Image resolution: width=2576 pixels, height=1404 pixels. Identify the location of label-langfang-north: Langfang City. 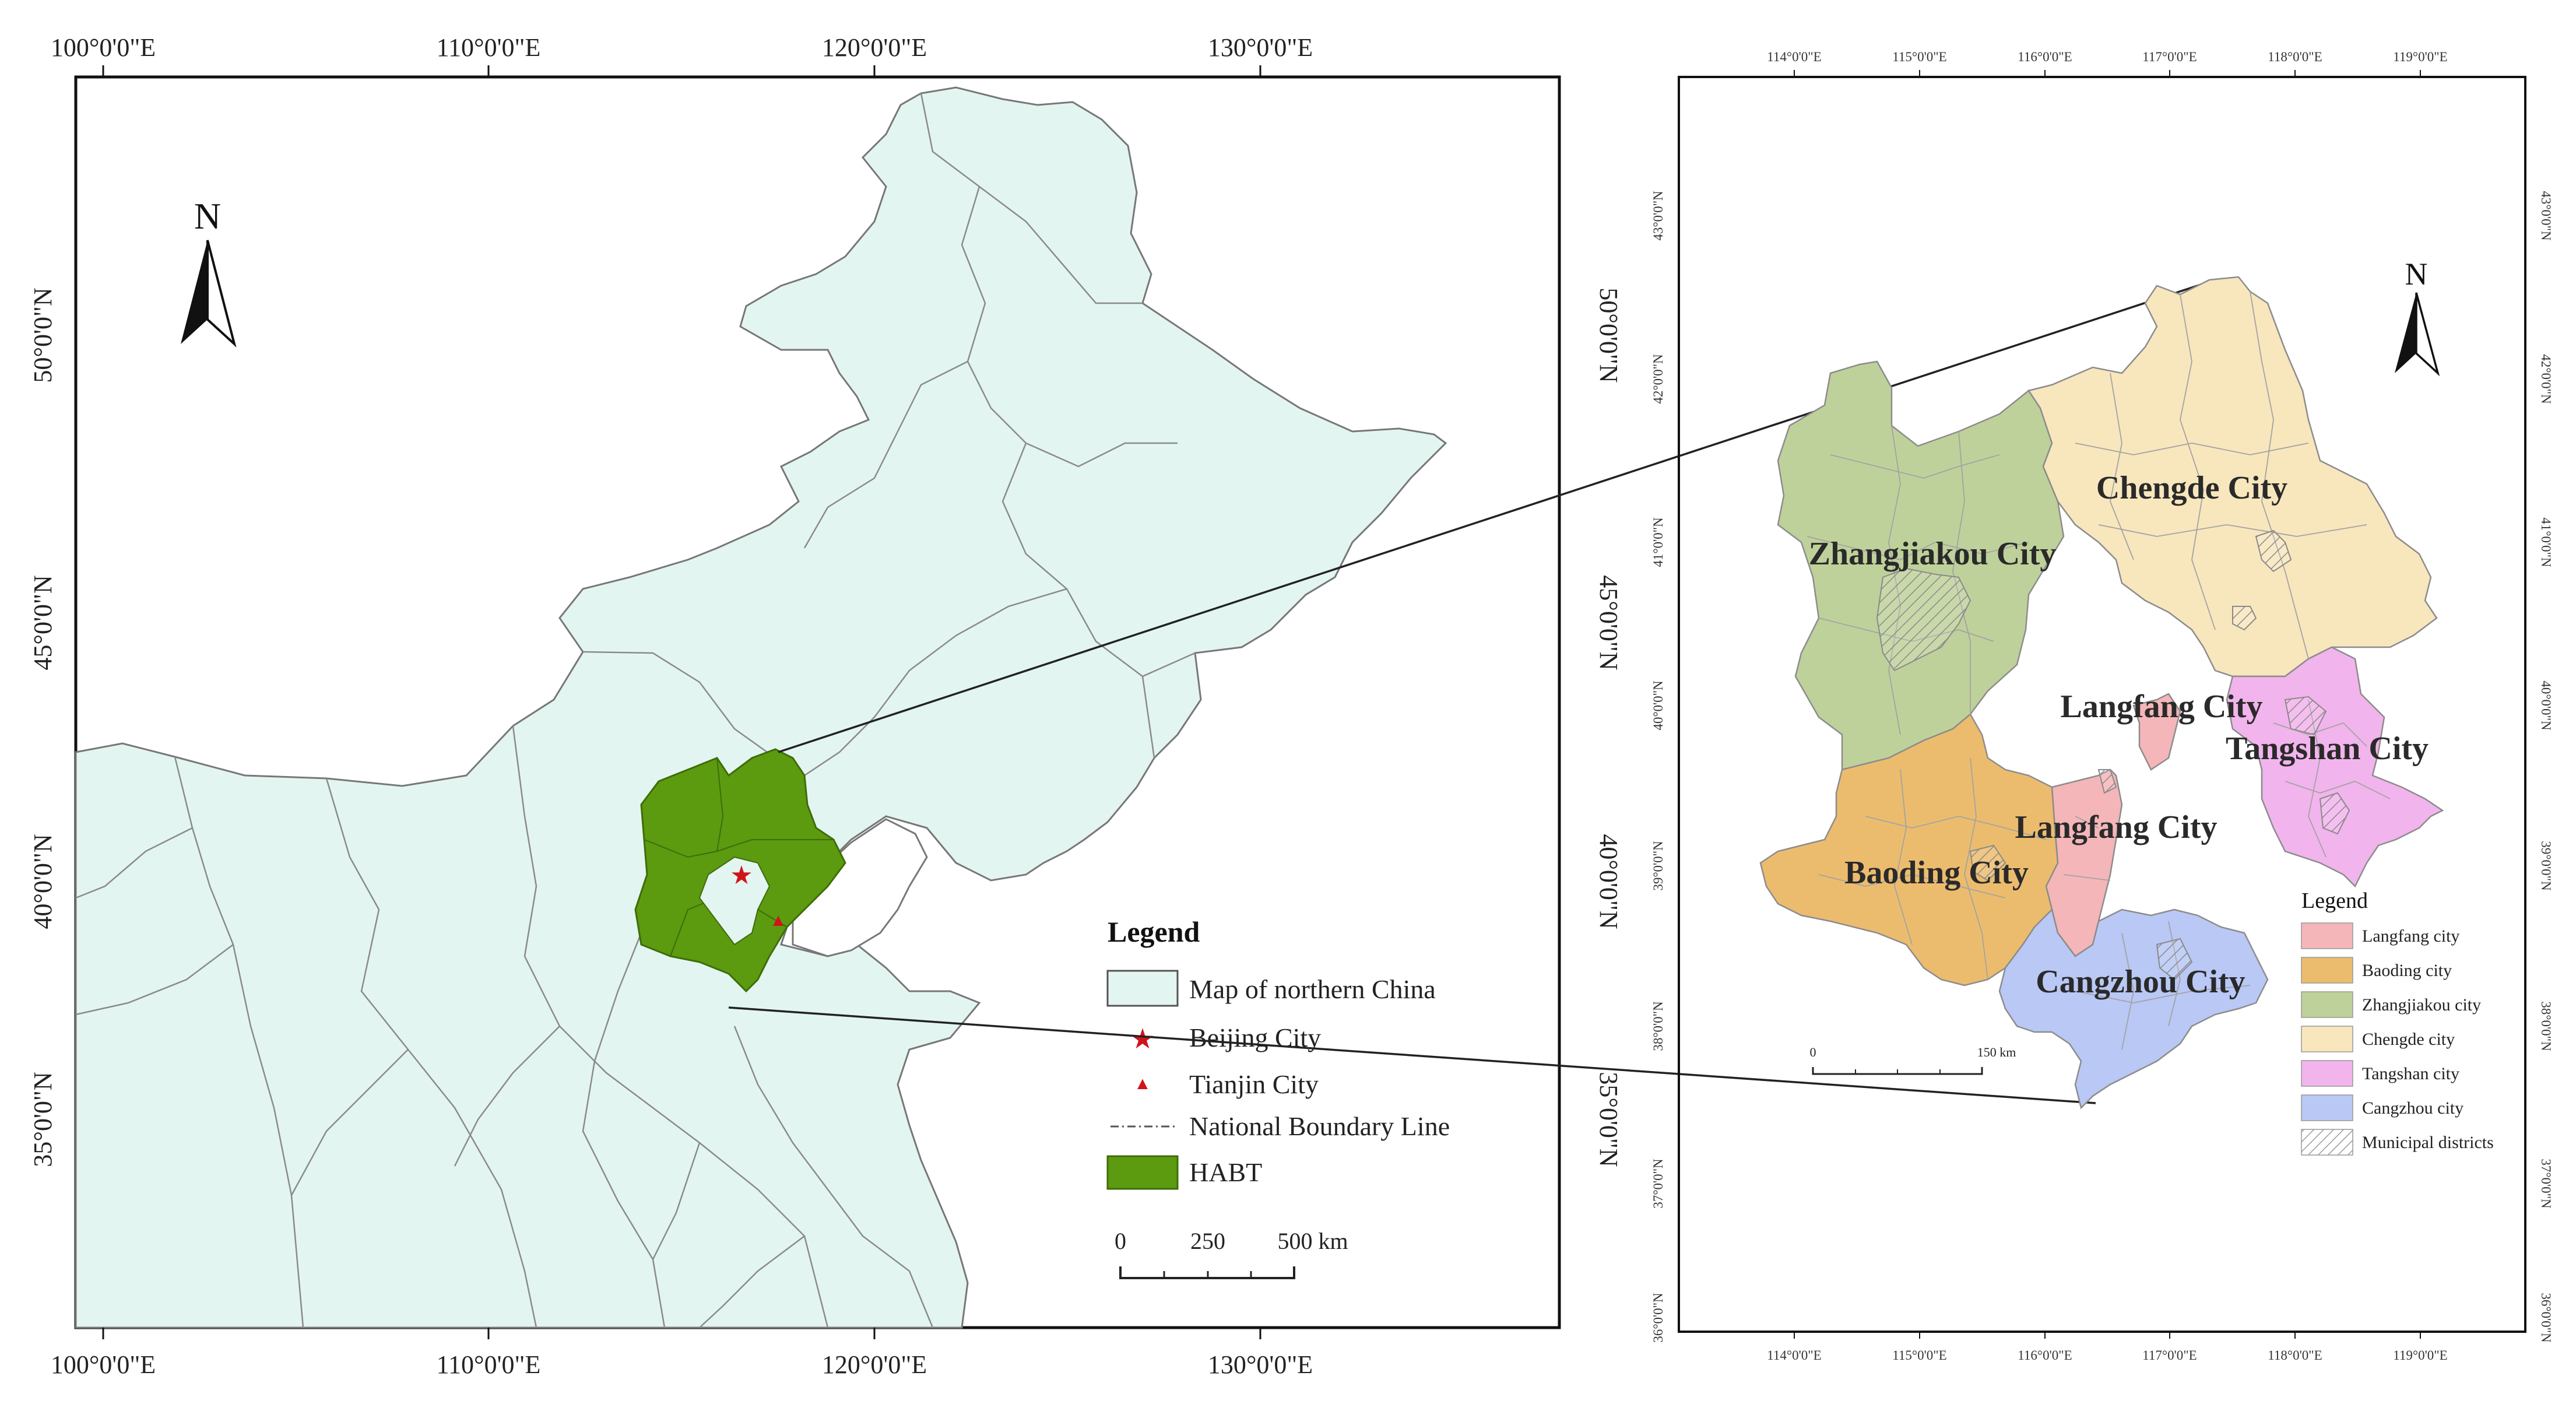
(2162, 707).